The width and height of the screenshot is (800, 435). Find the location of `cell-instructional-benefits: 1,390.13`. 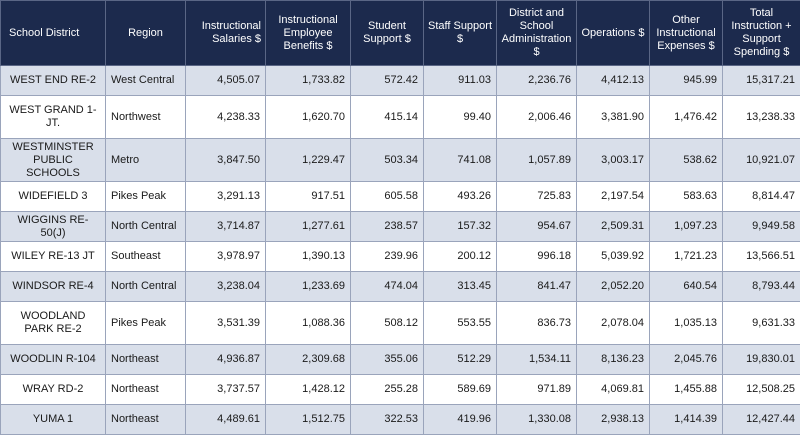

cell-instructional-benefits: 1,390.13 is located at coordinates (308, 257).